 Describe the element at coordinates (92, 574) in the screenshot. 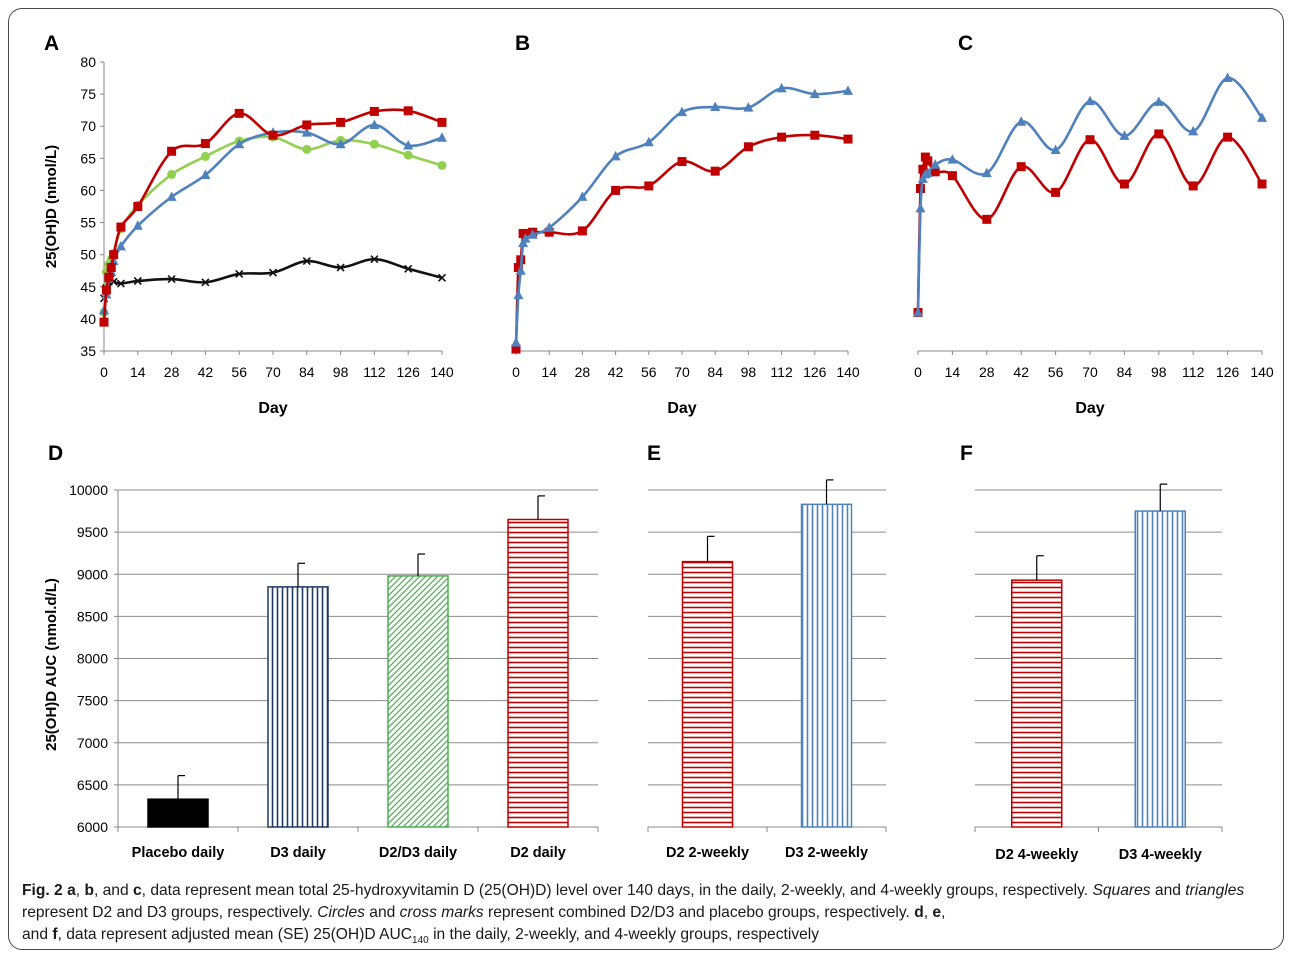

I see `y-tick-label: 9000` at that location.